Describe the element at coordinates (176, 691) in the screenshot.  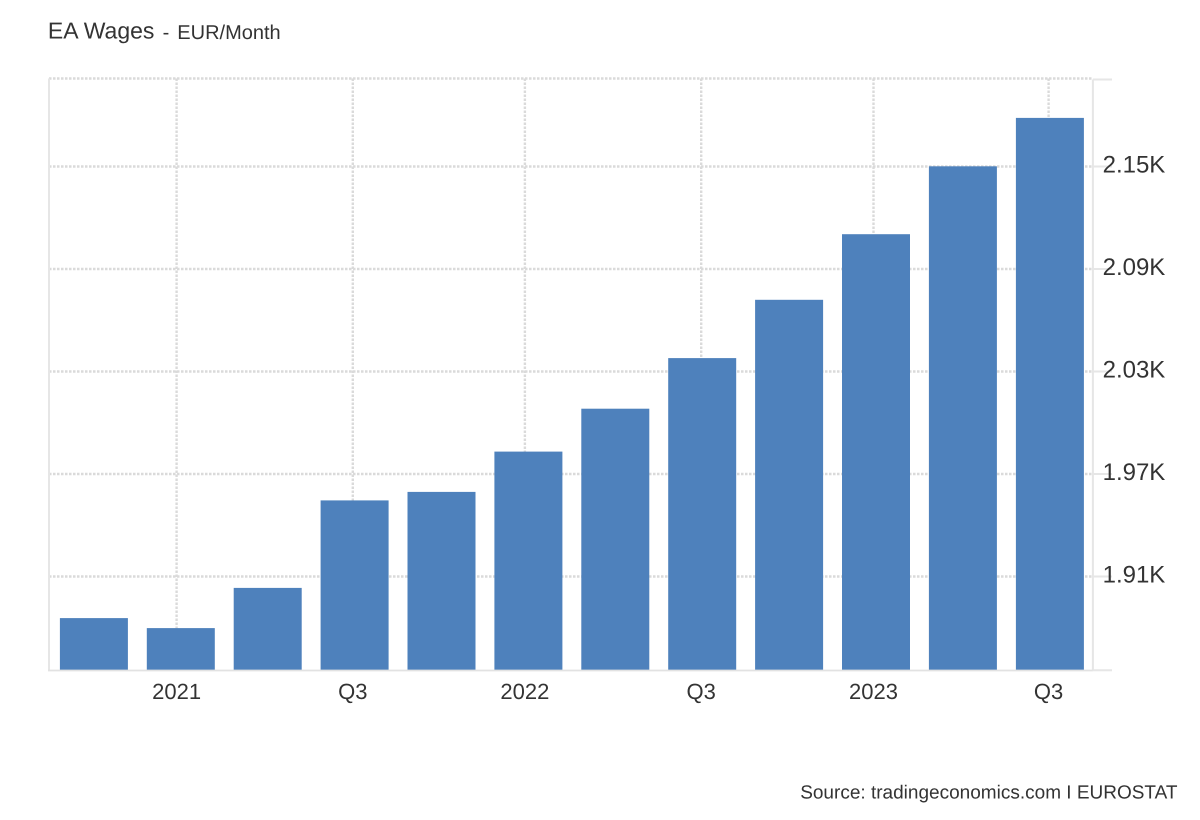
I see `svg-text: 2021` at that location.